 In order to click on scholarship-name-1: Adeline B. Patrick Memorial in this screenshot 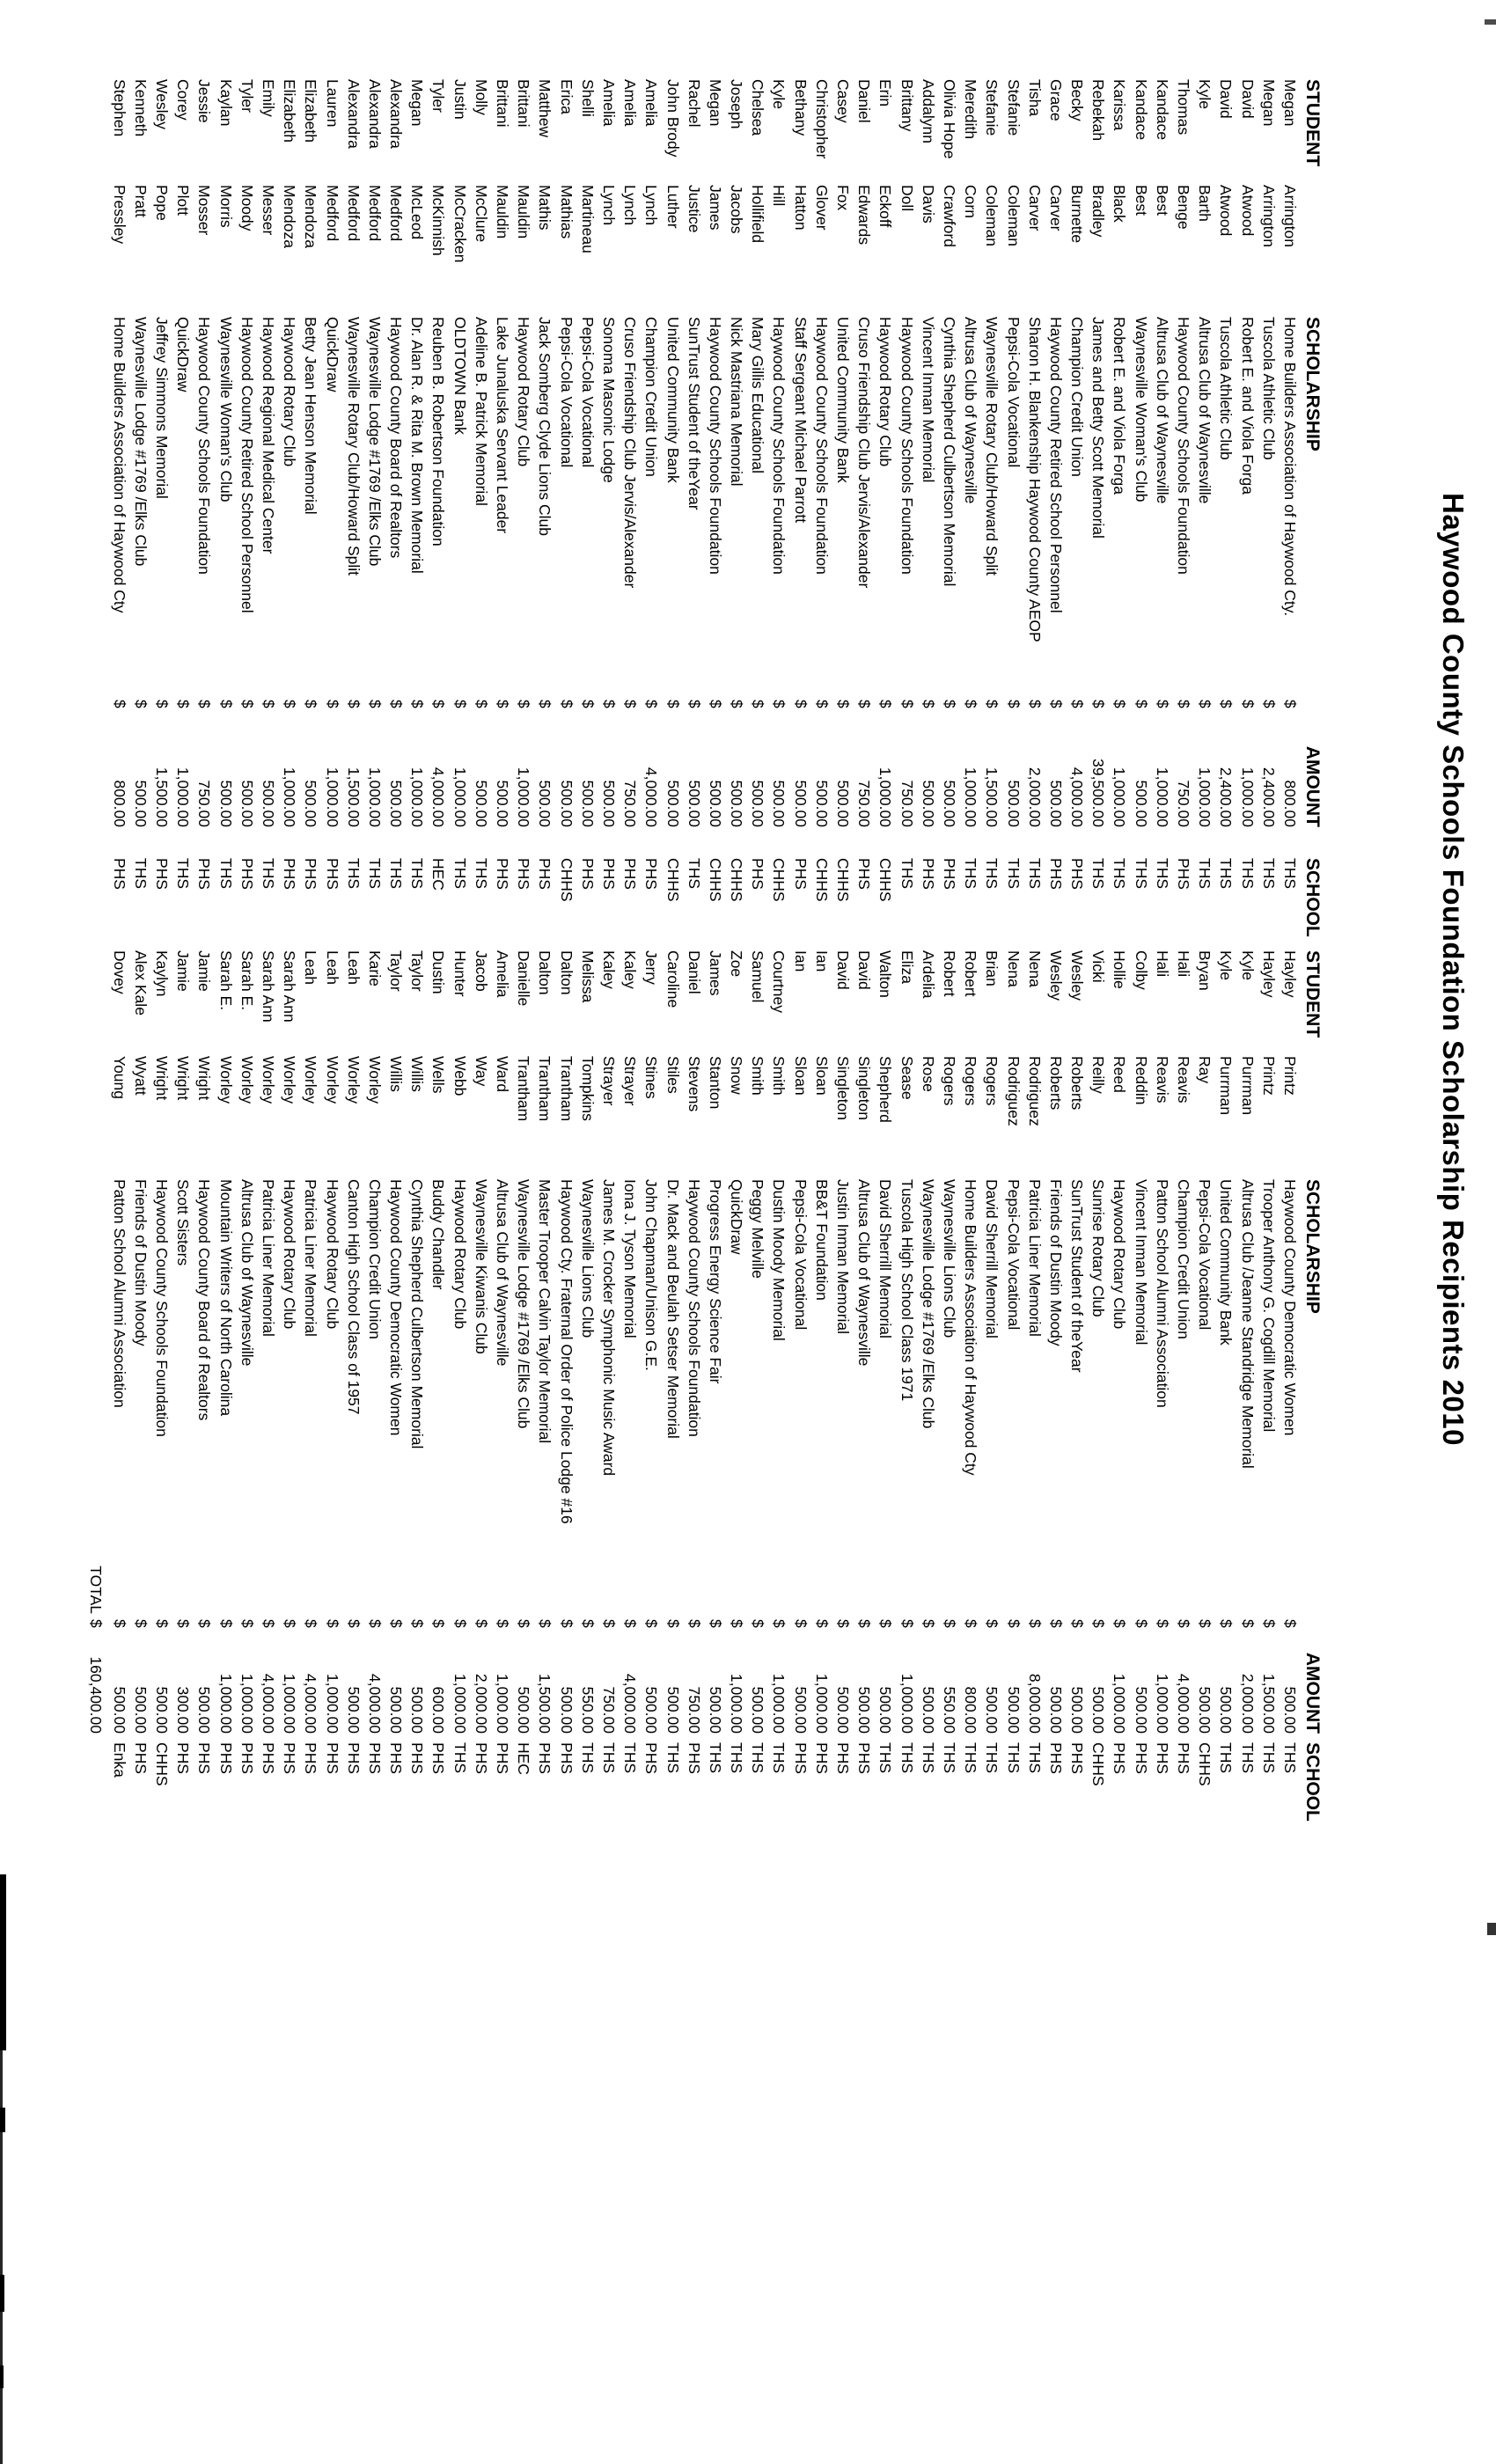, I will do `click(481, 412)`.